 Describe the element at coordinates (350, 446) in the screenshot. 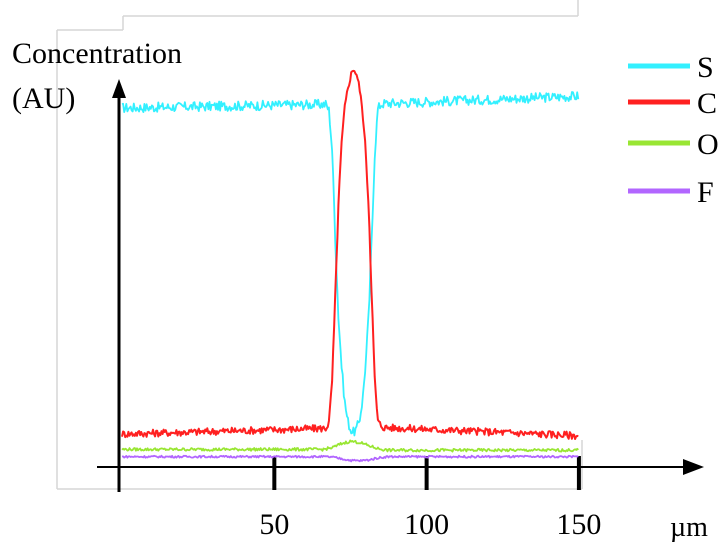

I see `series-line-o` at that location.